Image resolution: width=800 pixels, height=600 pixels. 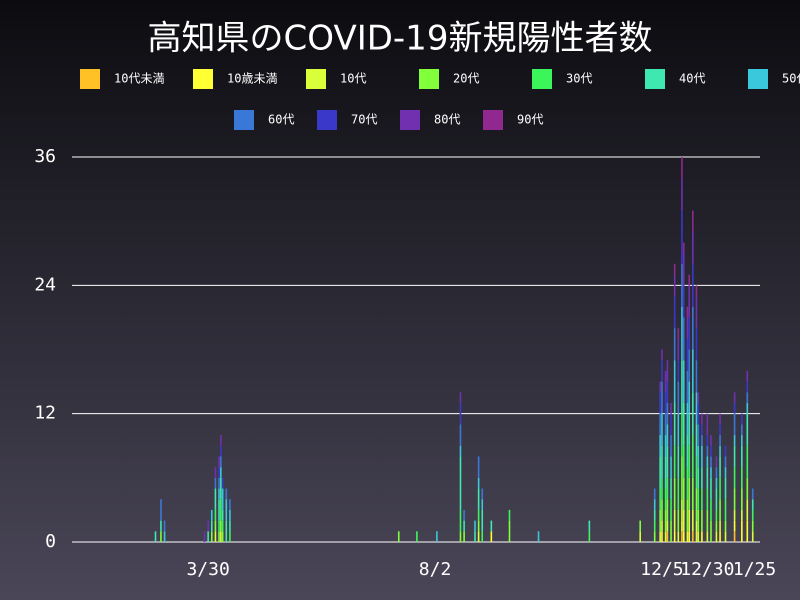 I want to click on legend-label: 50代, so click(x=791, y=79).